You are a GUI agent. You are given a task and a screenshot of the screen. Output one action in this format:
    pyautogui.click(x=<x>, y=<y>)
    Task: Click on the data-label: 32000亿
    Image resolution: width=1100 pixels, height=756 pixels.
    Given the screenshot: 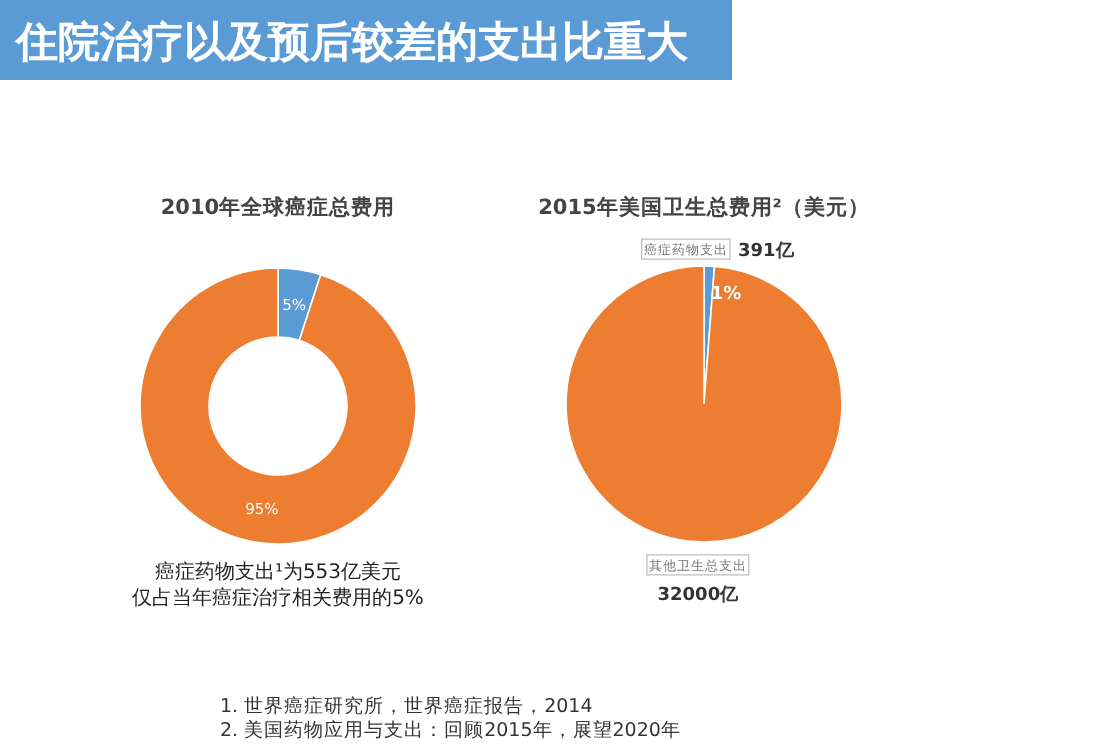 What is the action you would take?
    pyautogui.click(x=699, y=594)
    